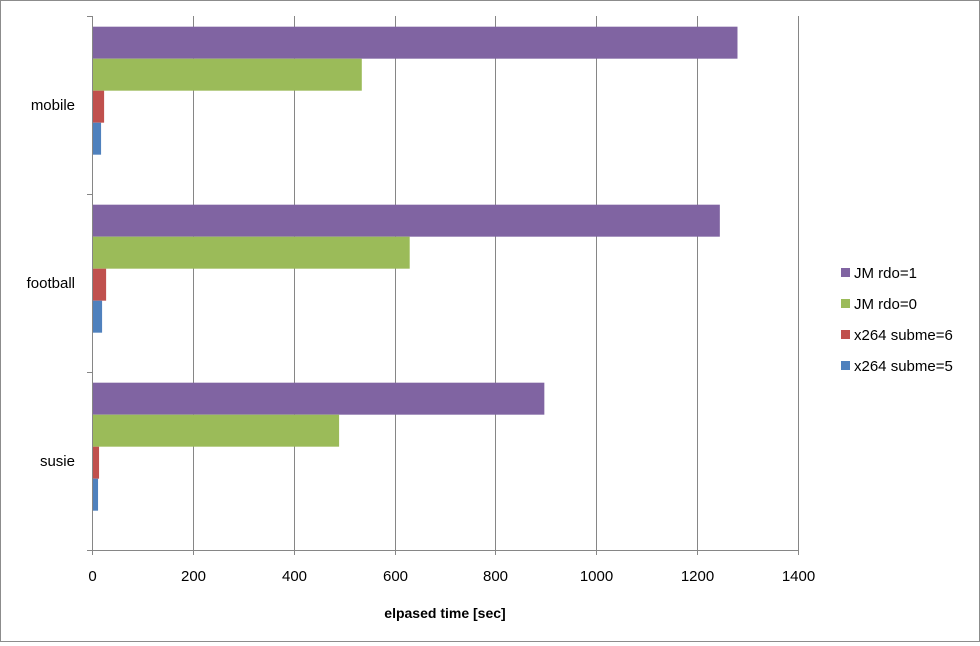  I want to click on x-tick-label: 800, so click(495, 576).